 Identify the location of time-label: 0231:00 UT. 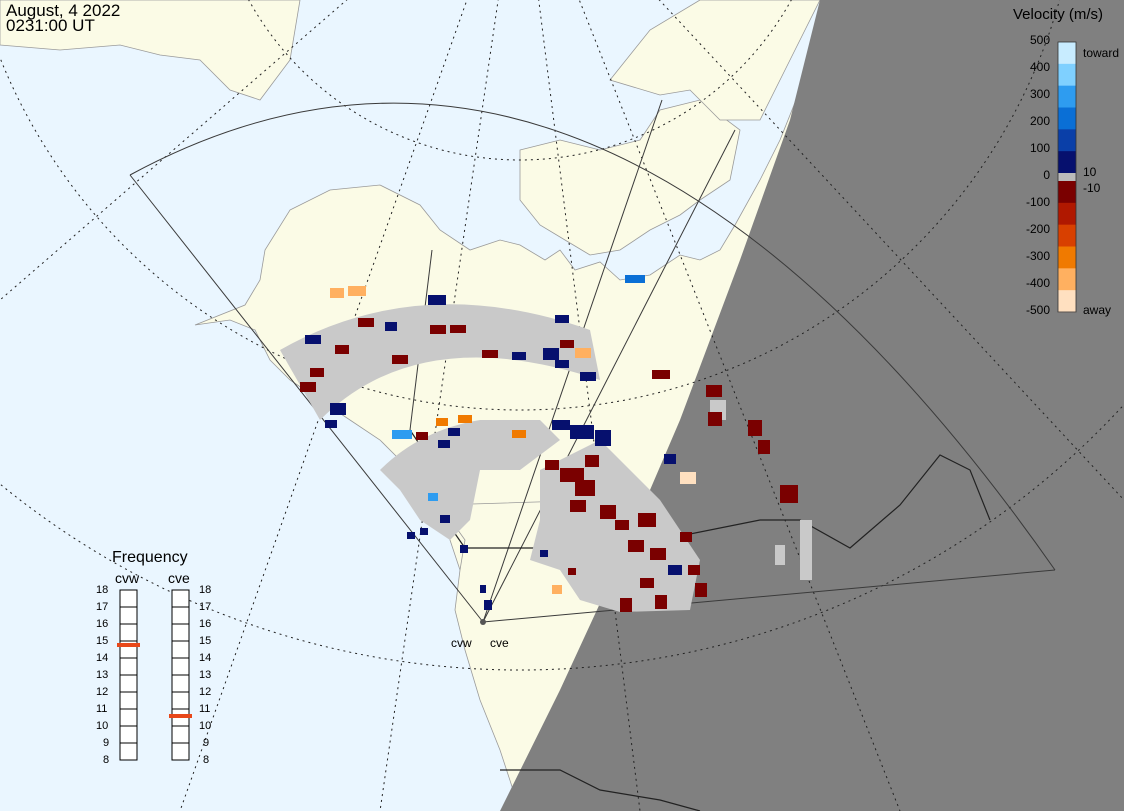
(50, 25).